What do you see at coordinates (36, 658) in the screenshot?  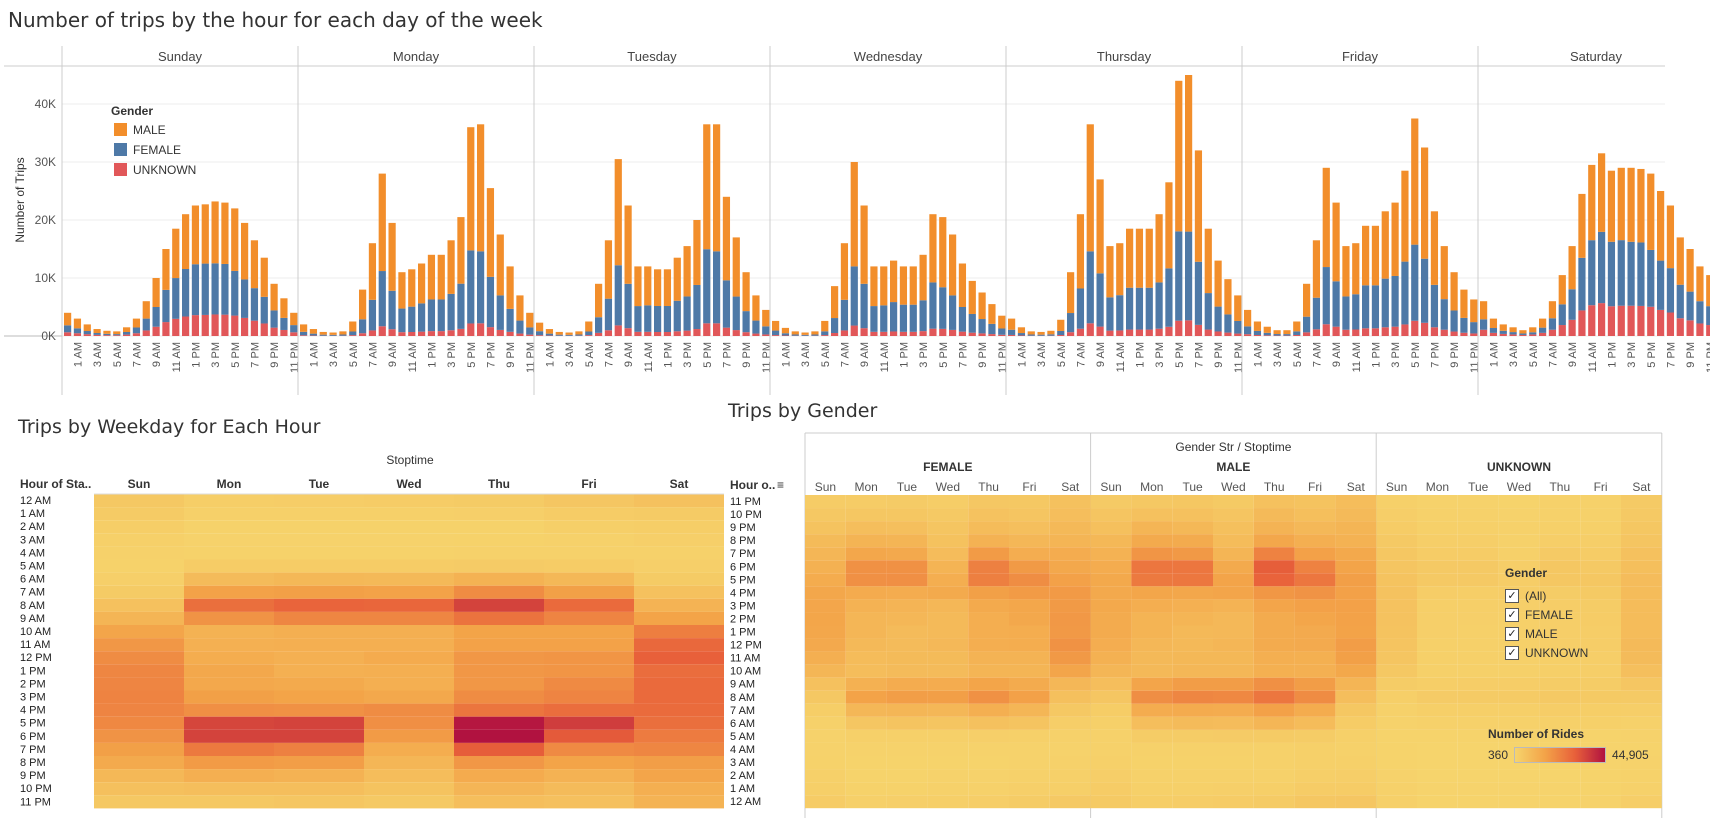 I see `row-label: 12 PM` at bounding box center [36, 658].